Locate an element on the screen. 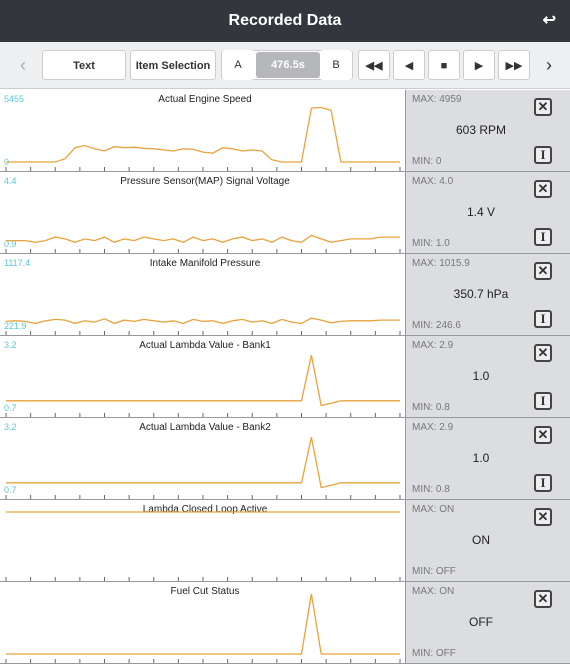  data-panel: Fuel Cut Status MAX: ON OFF MIN: OFF ✕ is located at coordinates (285, 623).